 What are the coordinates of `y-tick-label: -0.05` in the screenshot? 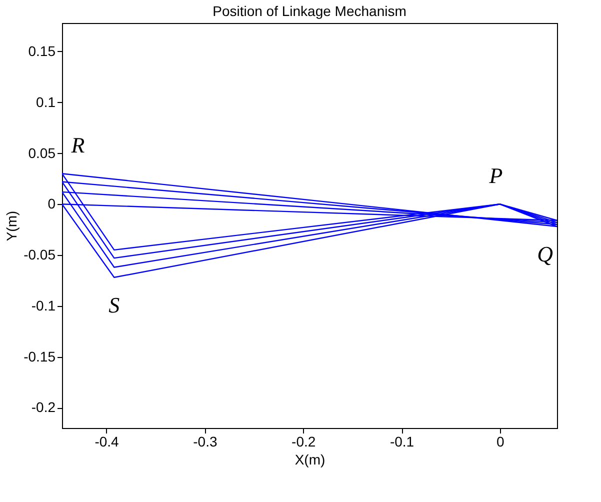 It's located at (40, 254).